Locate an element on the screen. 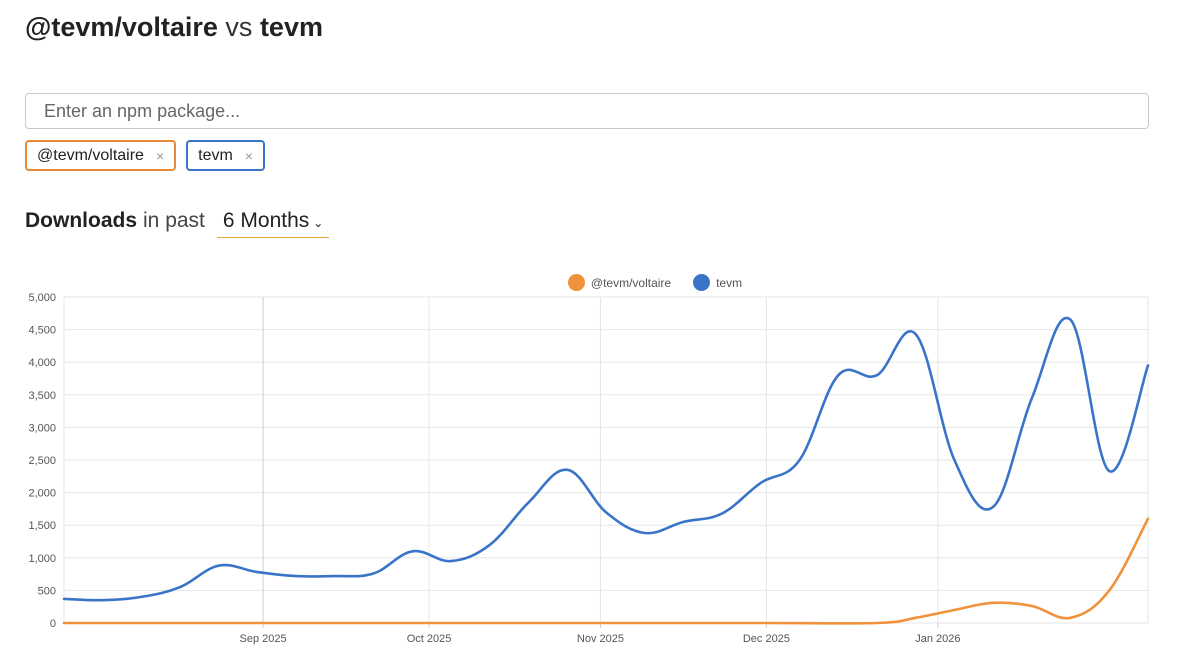  y-tick-label: 4,000 is located at coordinates (42, 363).